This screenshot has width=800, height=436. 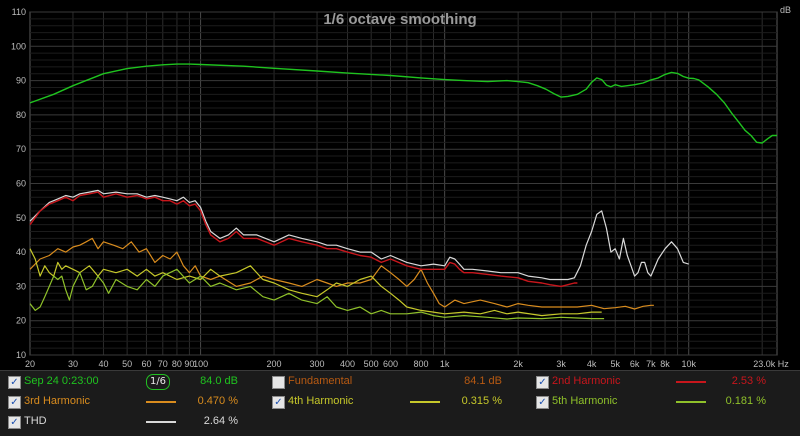 I want to click on x-tick-label: 300, so click(x=317, y=364).